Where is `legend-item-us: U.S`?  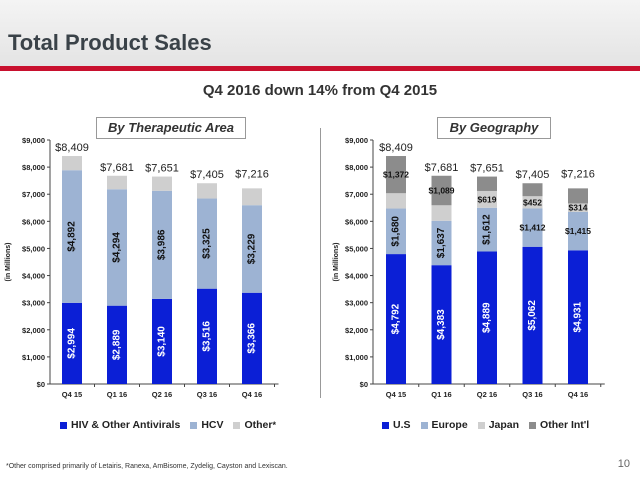
legend-item-us: U.S is located at coordinates (396, 425).